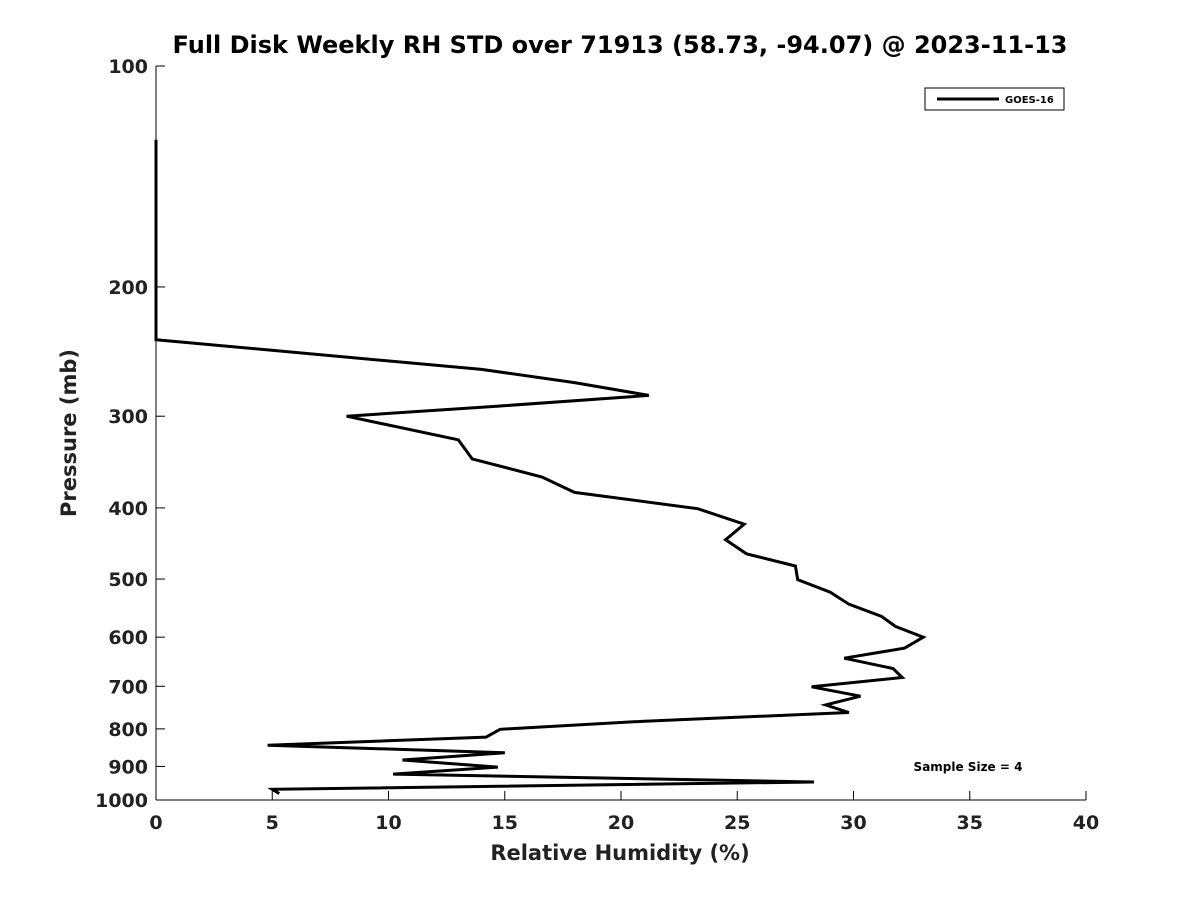  I want to click on y-tick-label: 1000, so click(121, 801).